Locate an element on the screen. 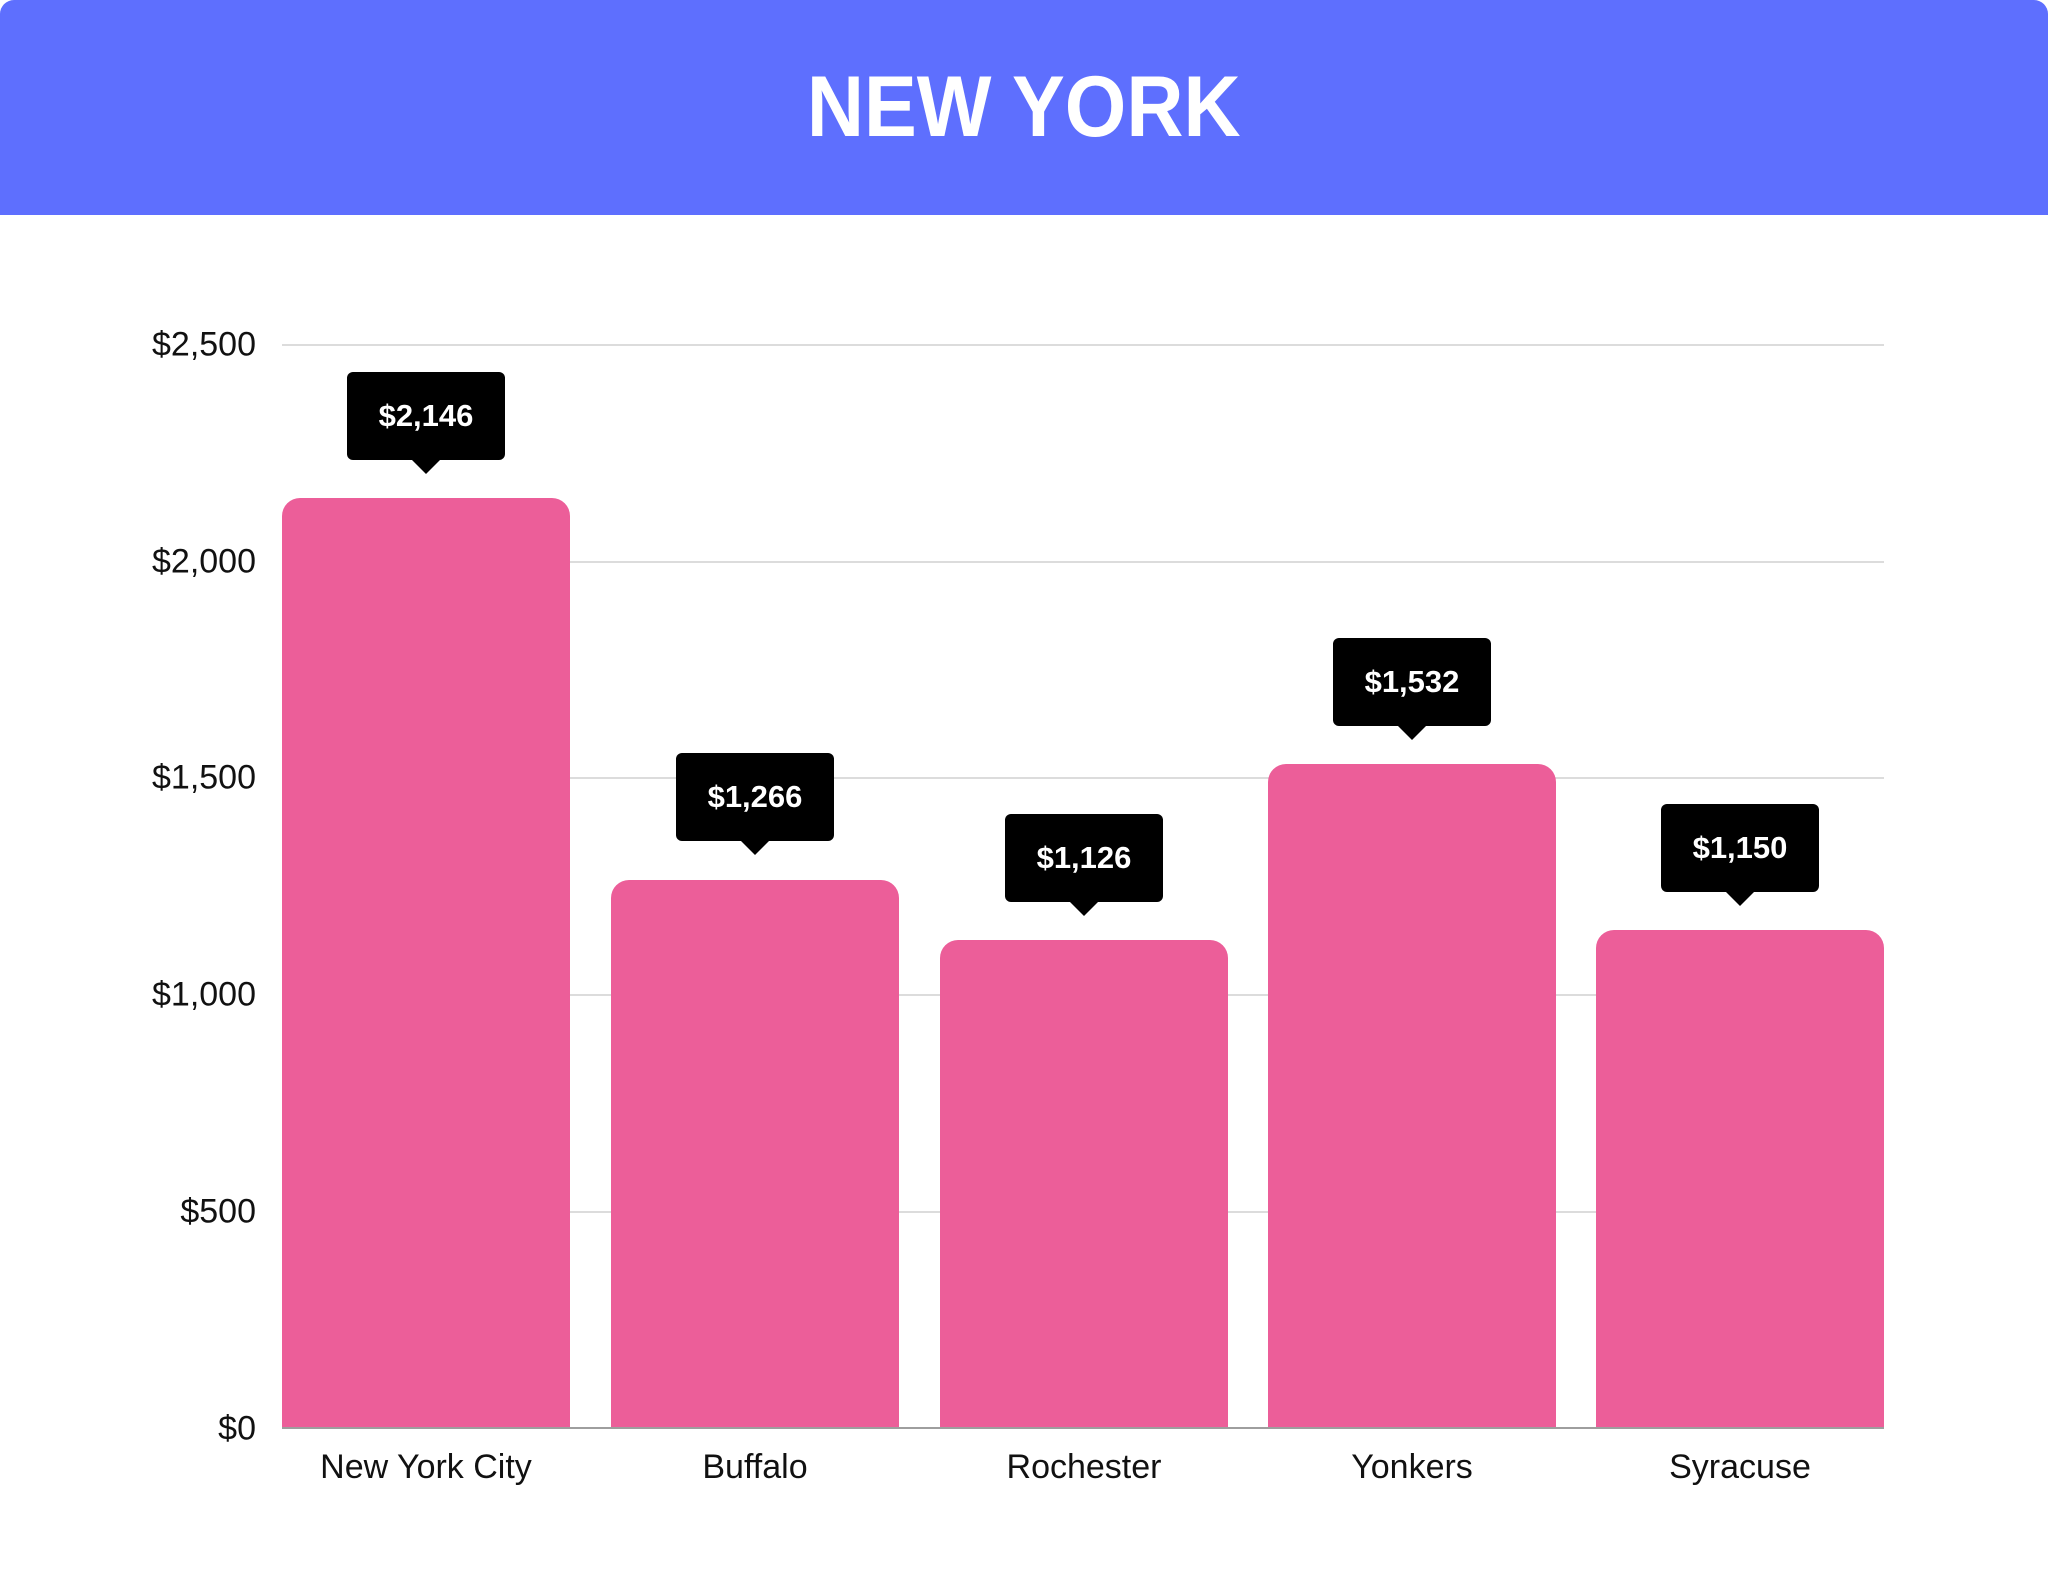  bar-new-york-city is located at coordinates (426, 963).